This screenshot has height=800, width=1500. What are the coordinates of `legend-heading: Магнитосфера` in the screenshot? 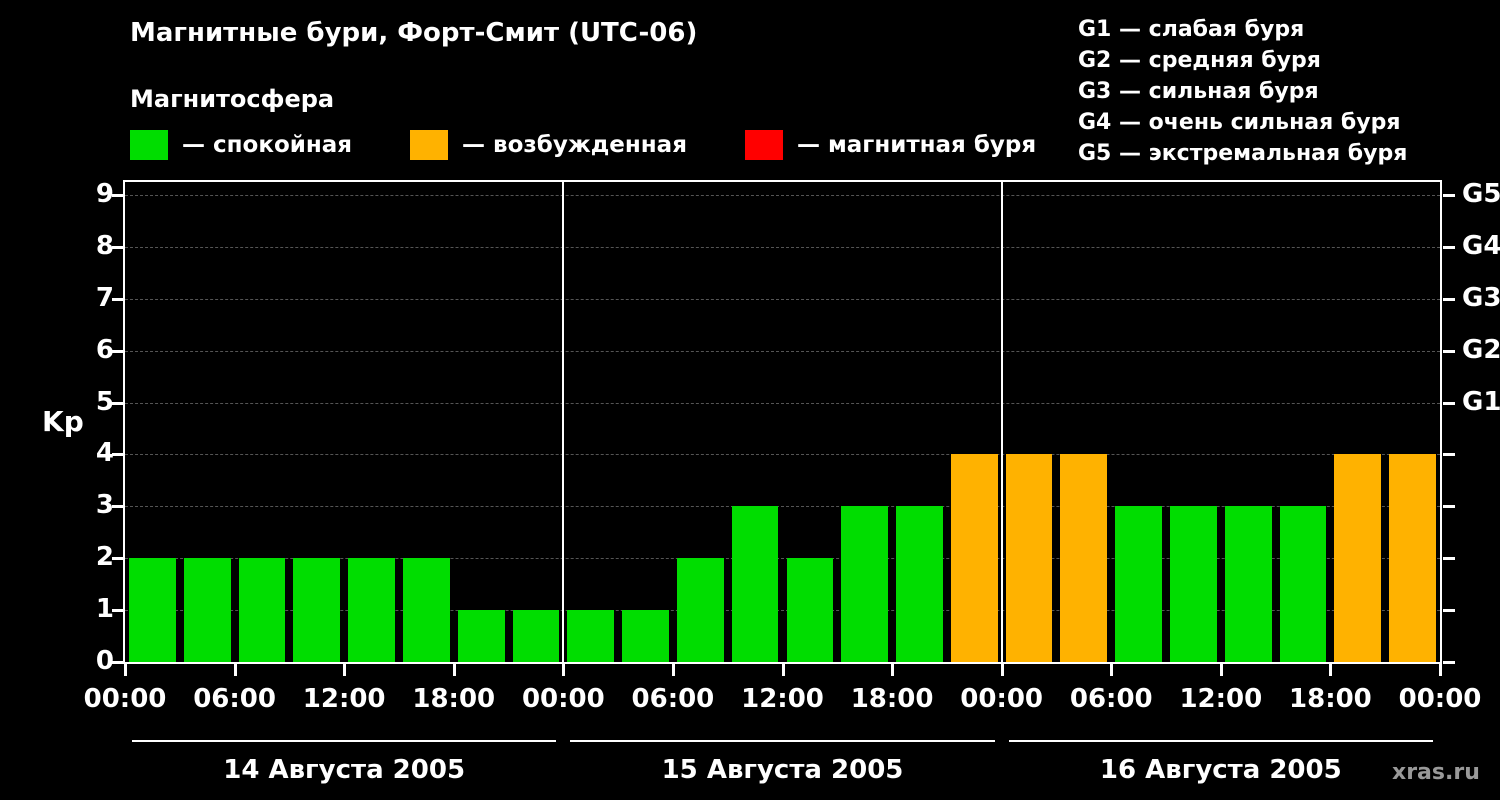 It's located at (232, 99).